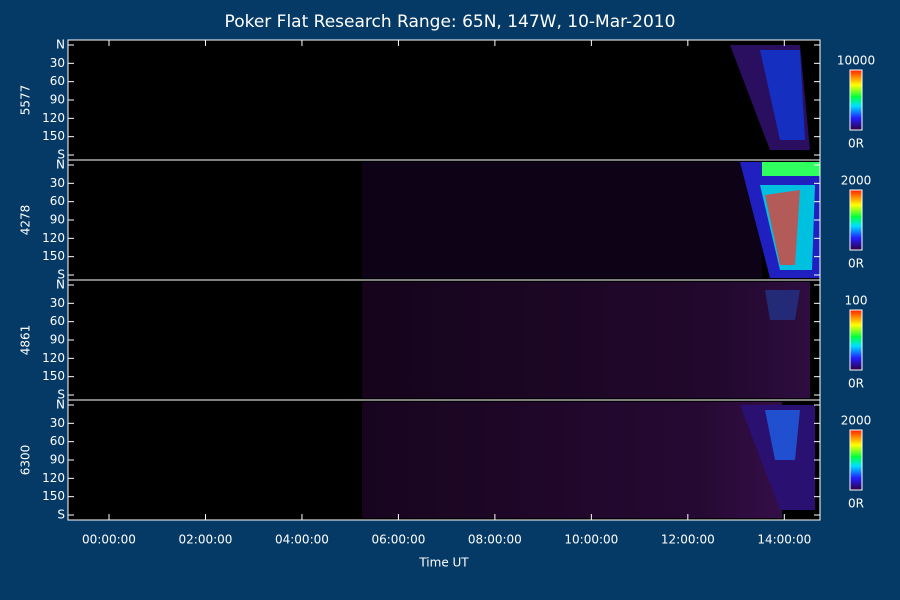  Describe the element at coordinates (856, 301) in the screenshot. I see `colorbar-label: 100` at that location.